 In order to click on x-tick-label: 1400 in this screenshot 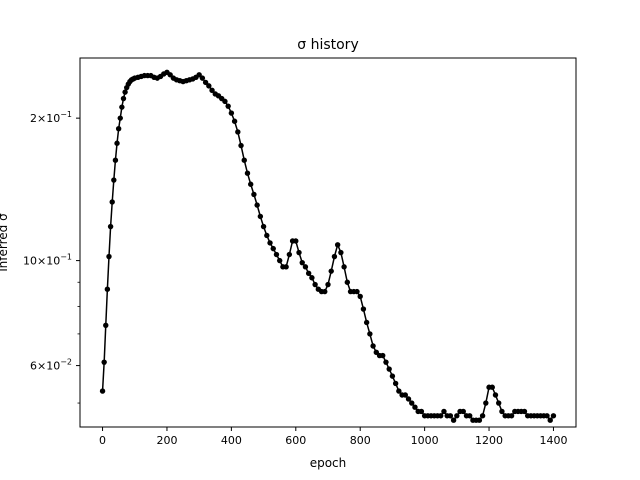, I will do `click(553, 440)`.